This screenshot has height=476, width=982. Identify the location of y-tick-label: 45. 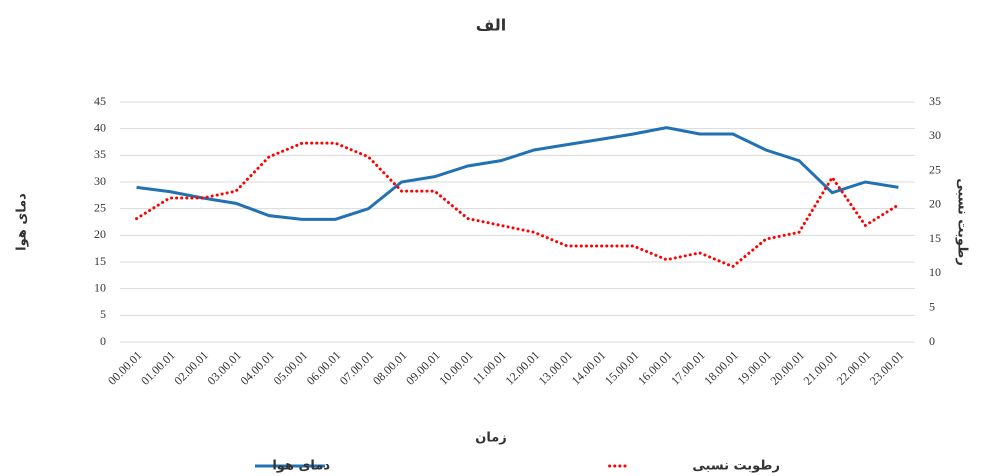
(100, 101).